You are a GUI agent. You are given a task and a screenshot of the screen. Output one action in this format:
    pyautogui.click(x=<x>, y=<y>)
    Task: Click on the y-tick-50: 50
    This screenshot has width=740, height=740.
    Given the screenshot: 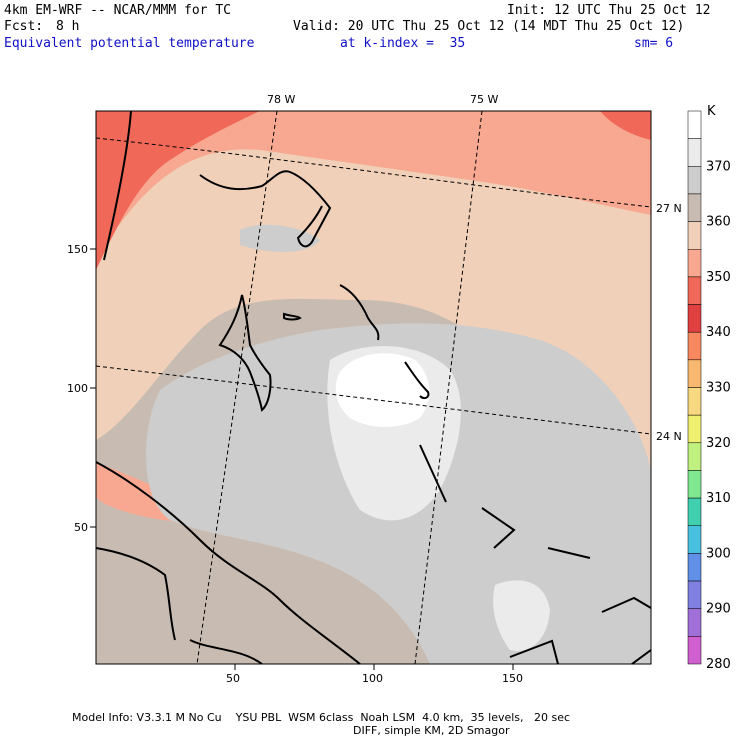 What is the action you would take?
    pyautogui.click(x=81, y=527)
    